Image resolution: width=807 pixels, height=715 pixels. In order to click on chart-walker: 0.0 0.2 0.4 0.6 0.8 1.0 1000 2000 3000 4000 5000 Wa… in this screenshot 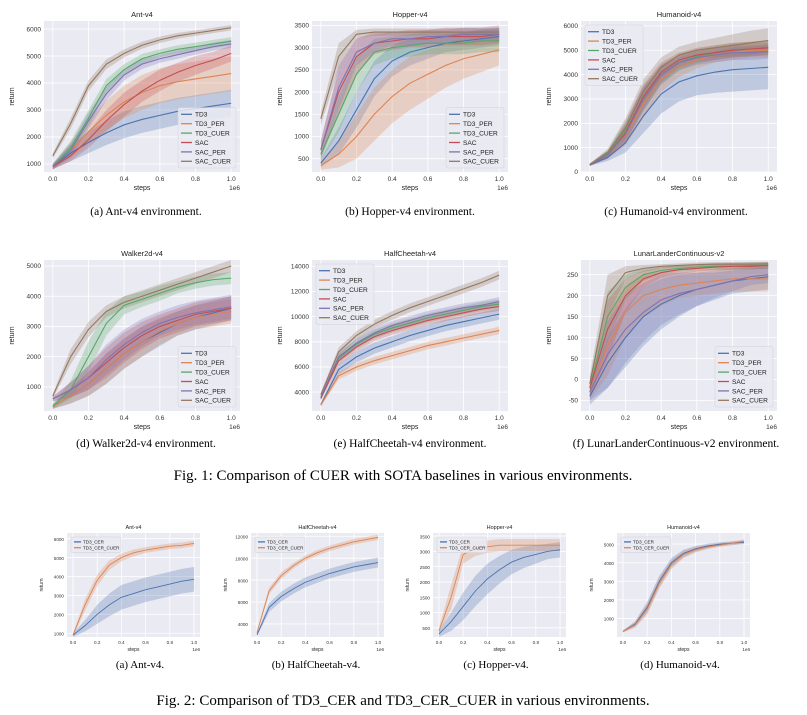, I will do `click(124, 349)`.